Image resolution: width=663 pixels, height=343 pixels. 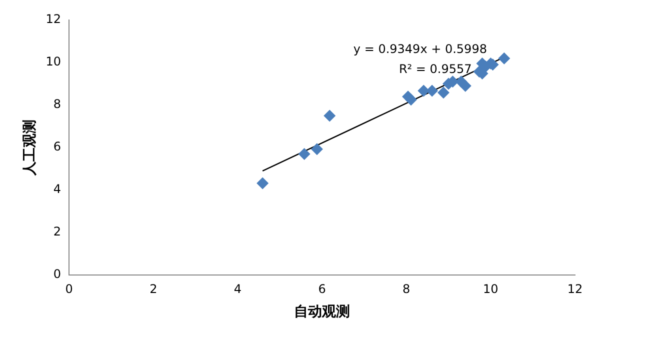 What do you see at coordinates (57, 104) in the screenshot?
I see `y-tick-label: 8` at bounding box center [57, 104].